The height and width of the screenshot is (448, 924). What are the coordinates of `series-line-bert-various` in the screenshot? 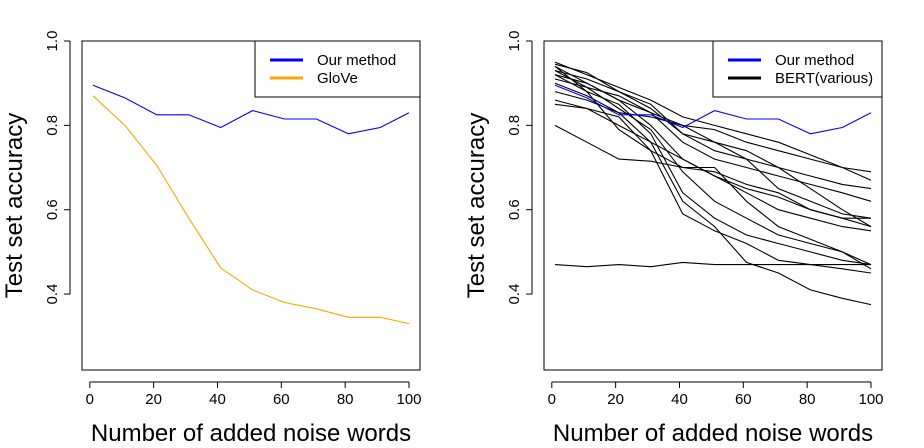 It's located at (713, 117).